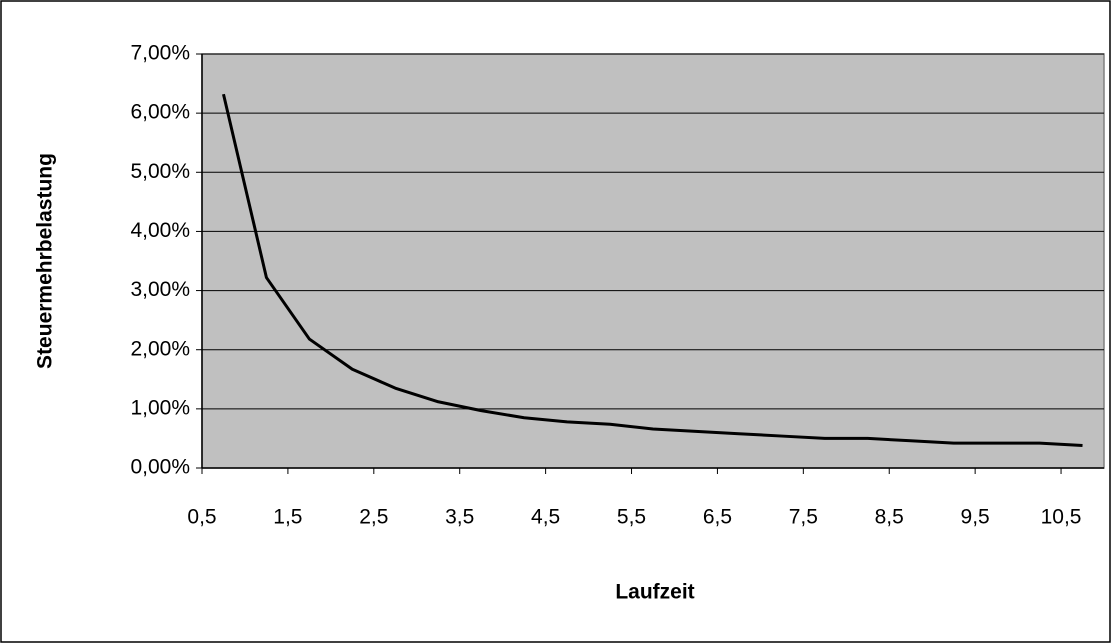 This screenshot has height=644, width=1112. What do you see at coordinates (803, 517) in the screenshot?
I see `x-tick-label: 7,5` at bounding box center [803, 517].